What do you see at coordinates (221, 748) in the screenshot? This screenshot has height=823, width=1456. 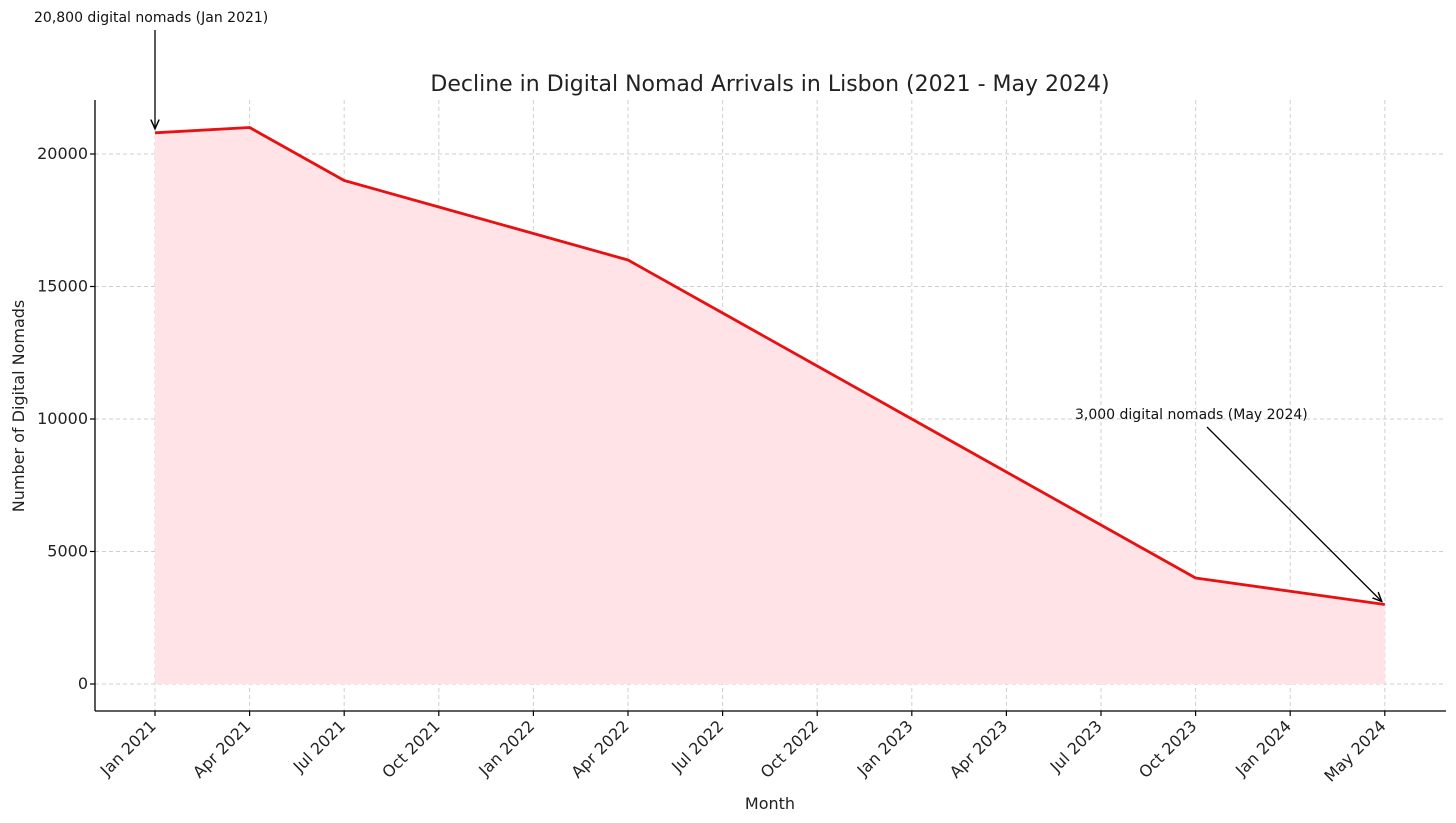 I see `x-tick-label: Apr 2021` at bounding box center [221, 748].